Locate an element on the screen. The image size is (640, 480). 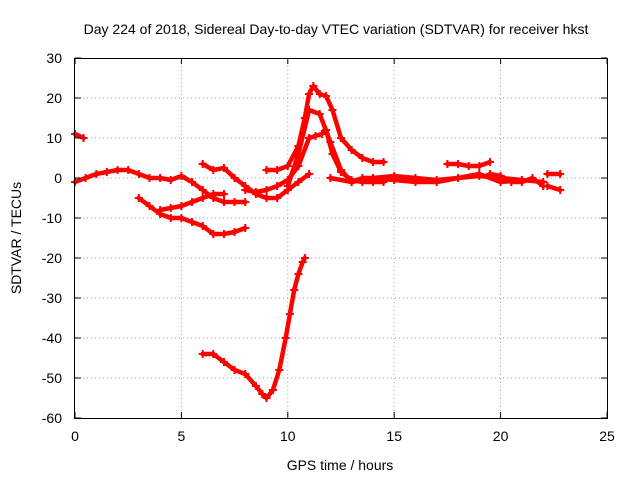
y-tick-label: 0 is located at coordinates (58, 178).